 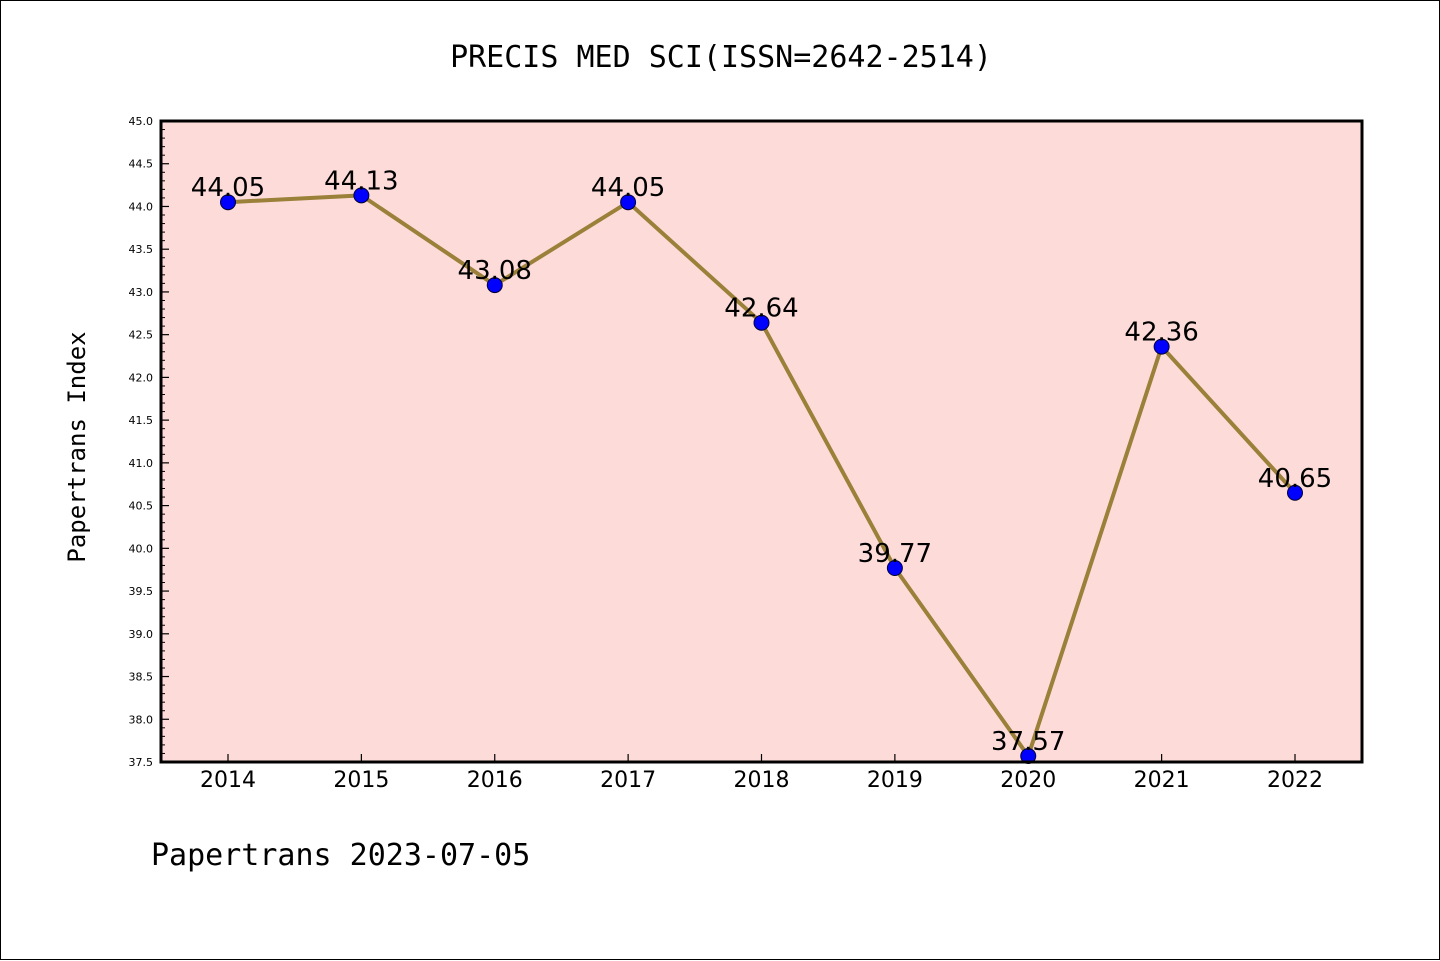 What do you see at coordinates (1028, 780) in the screenshot?
I see `x-tick-label: 2020` at bounding box center [1028, 780].